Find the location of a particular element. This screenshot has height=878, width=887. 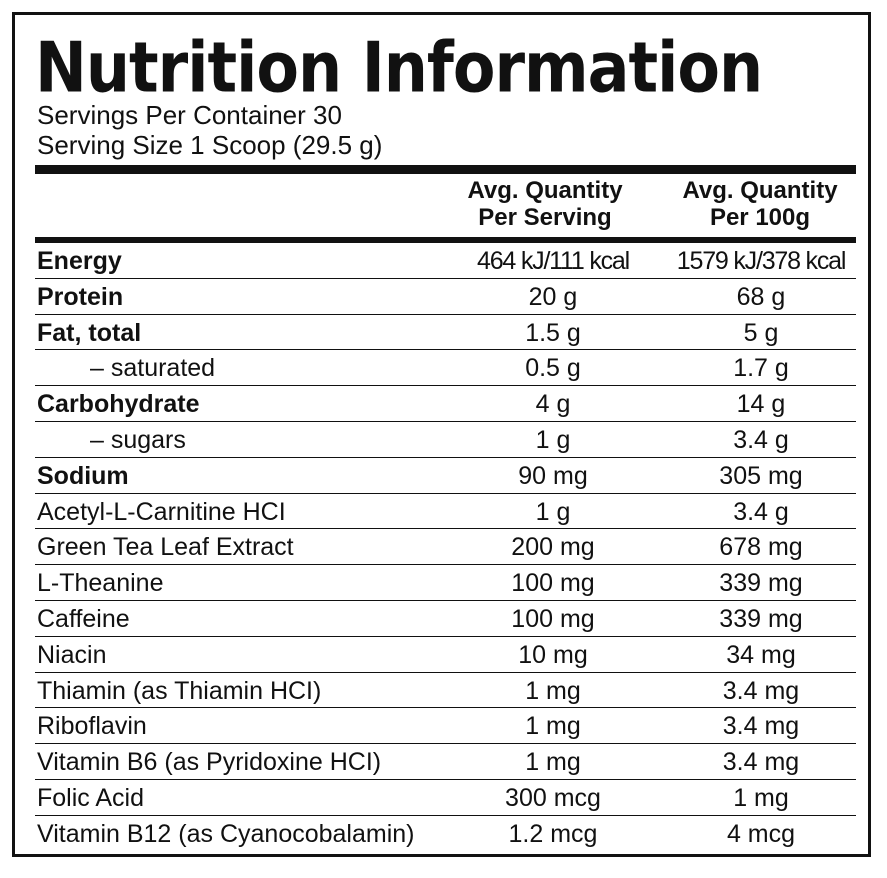

value-per-serving: 90 mg is located at coordinates (553, 475).